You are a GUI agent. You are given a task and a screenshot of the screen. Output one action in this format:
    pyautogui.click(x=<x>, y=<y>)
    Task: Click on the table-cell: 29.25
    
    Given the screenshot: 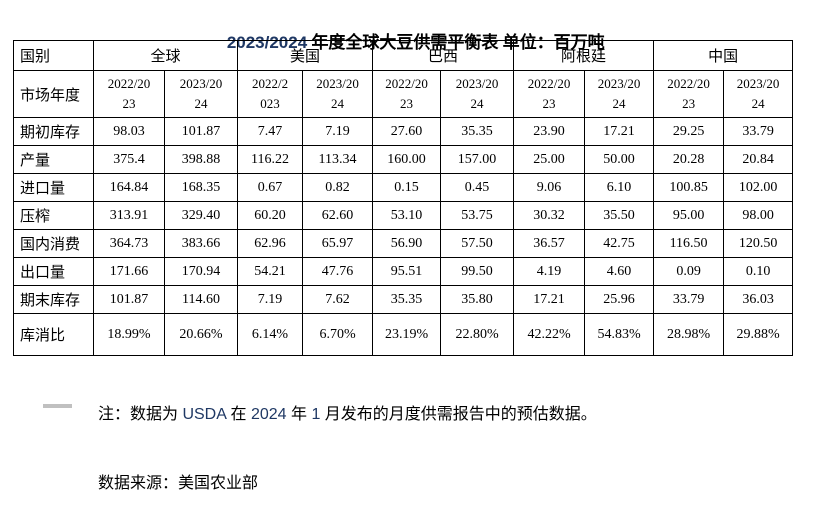 What is the action you would take?
    pyautogui.click(x=689, y=131)
    